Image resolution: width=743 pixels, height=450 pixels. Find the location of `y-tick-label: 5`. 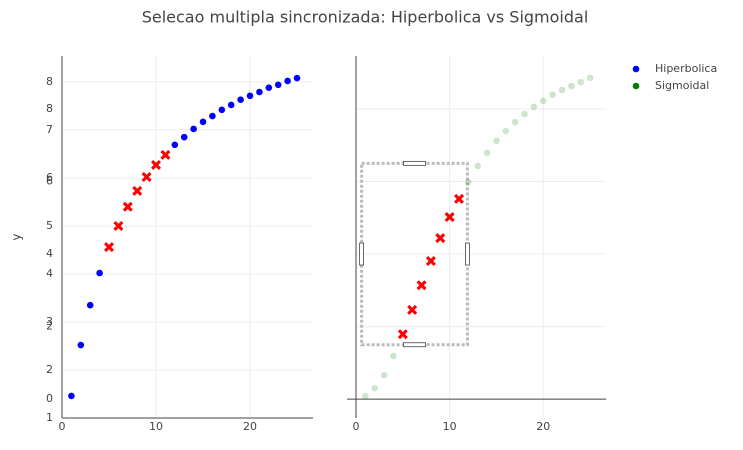

y-tick-label: 5 is located at coordinates (49, 225).